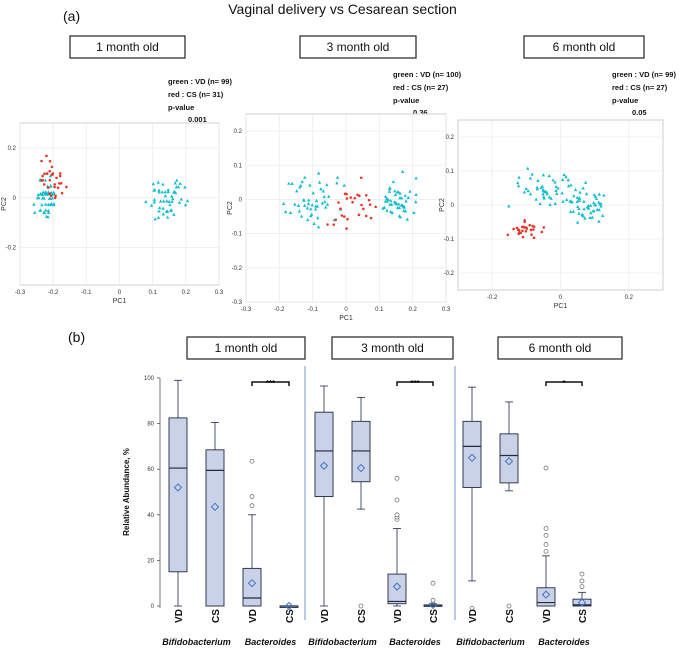 The image size is (685, 652). I want to click on panel-b-label: (b), so click(77, 337).